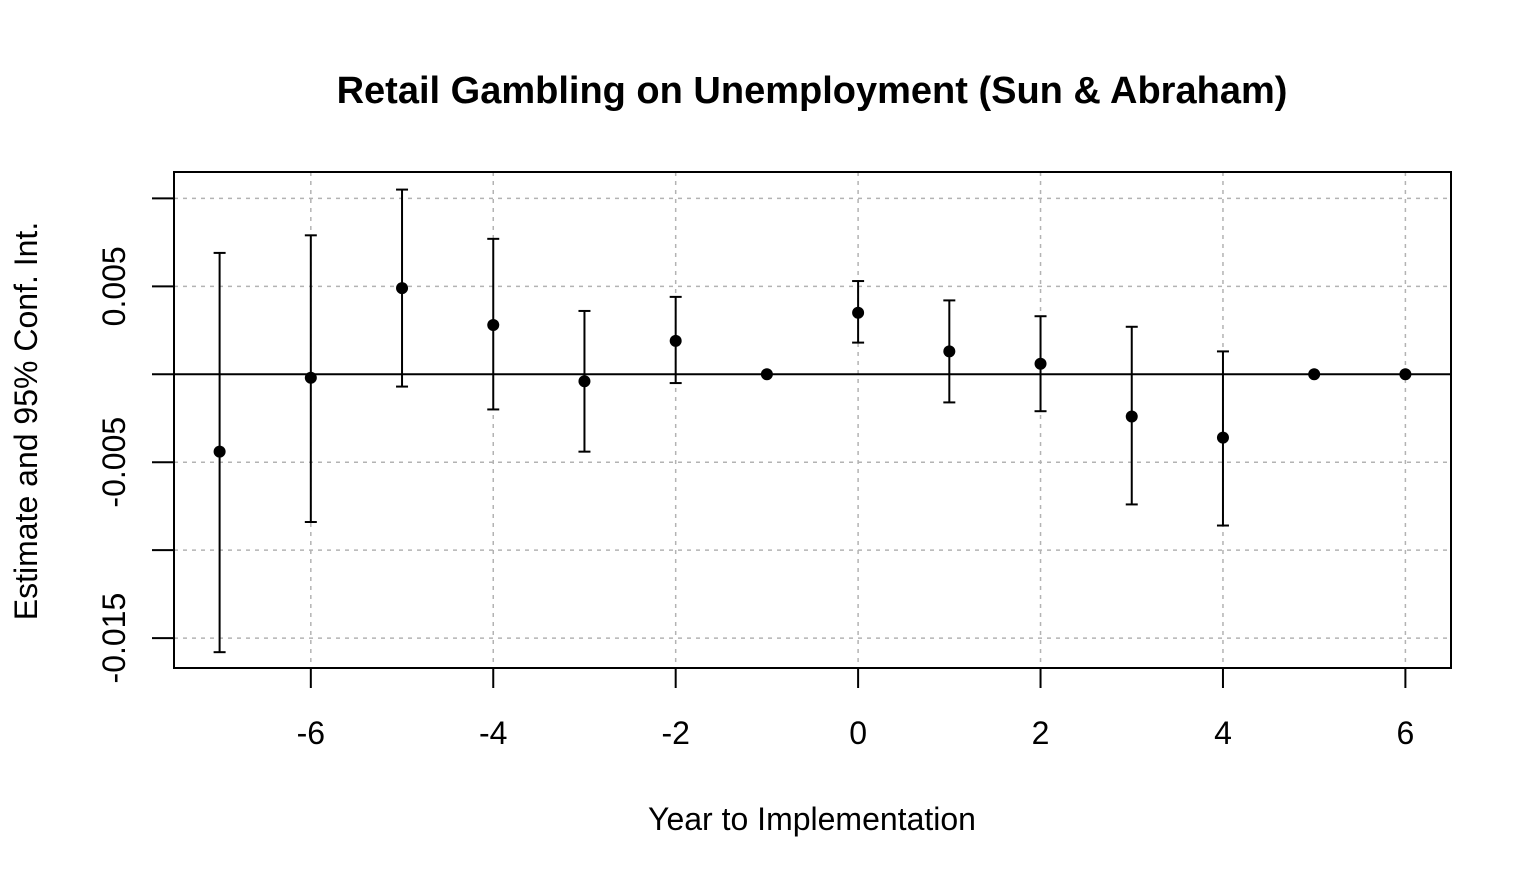 The height and width of the screenshot is (884, 1540). Describe the element at coordinates (114, 638) in the screenshot. I see `y-tick-label: -0.015` at that location.